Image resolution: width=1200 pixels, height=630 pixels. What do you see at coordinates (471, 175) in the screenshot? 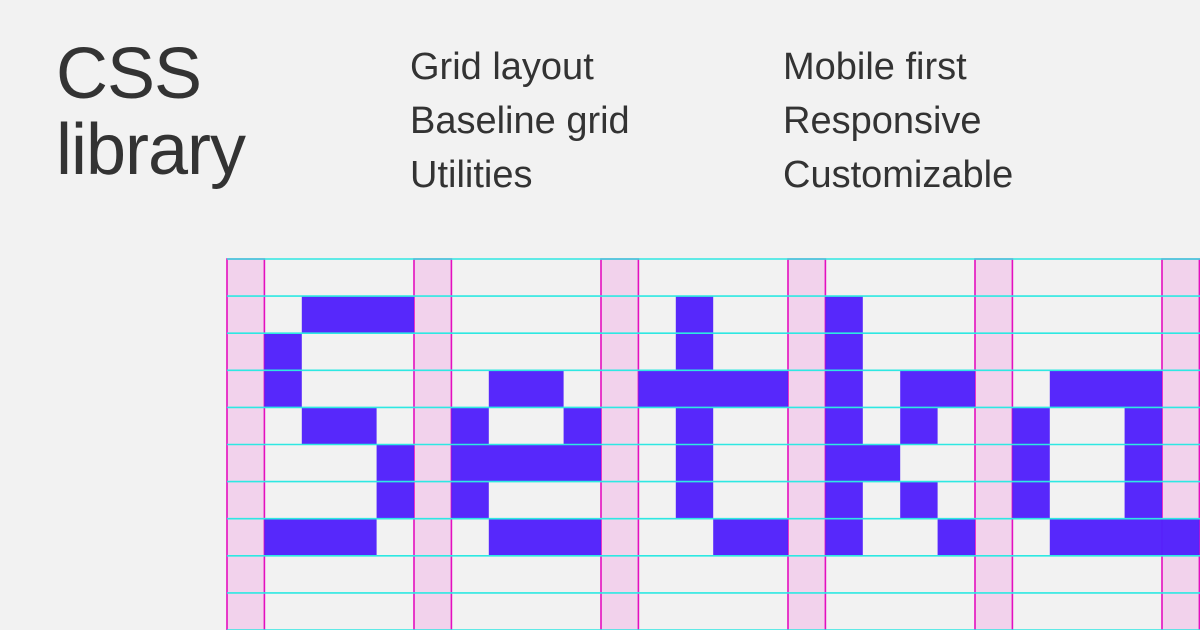
I see `feature-item: Utilities` at bounding box center [471, 175].